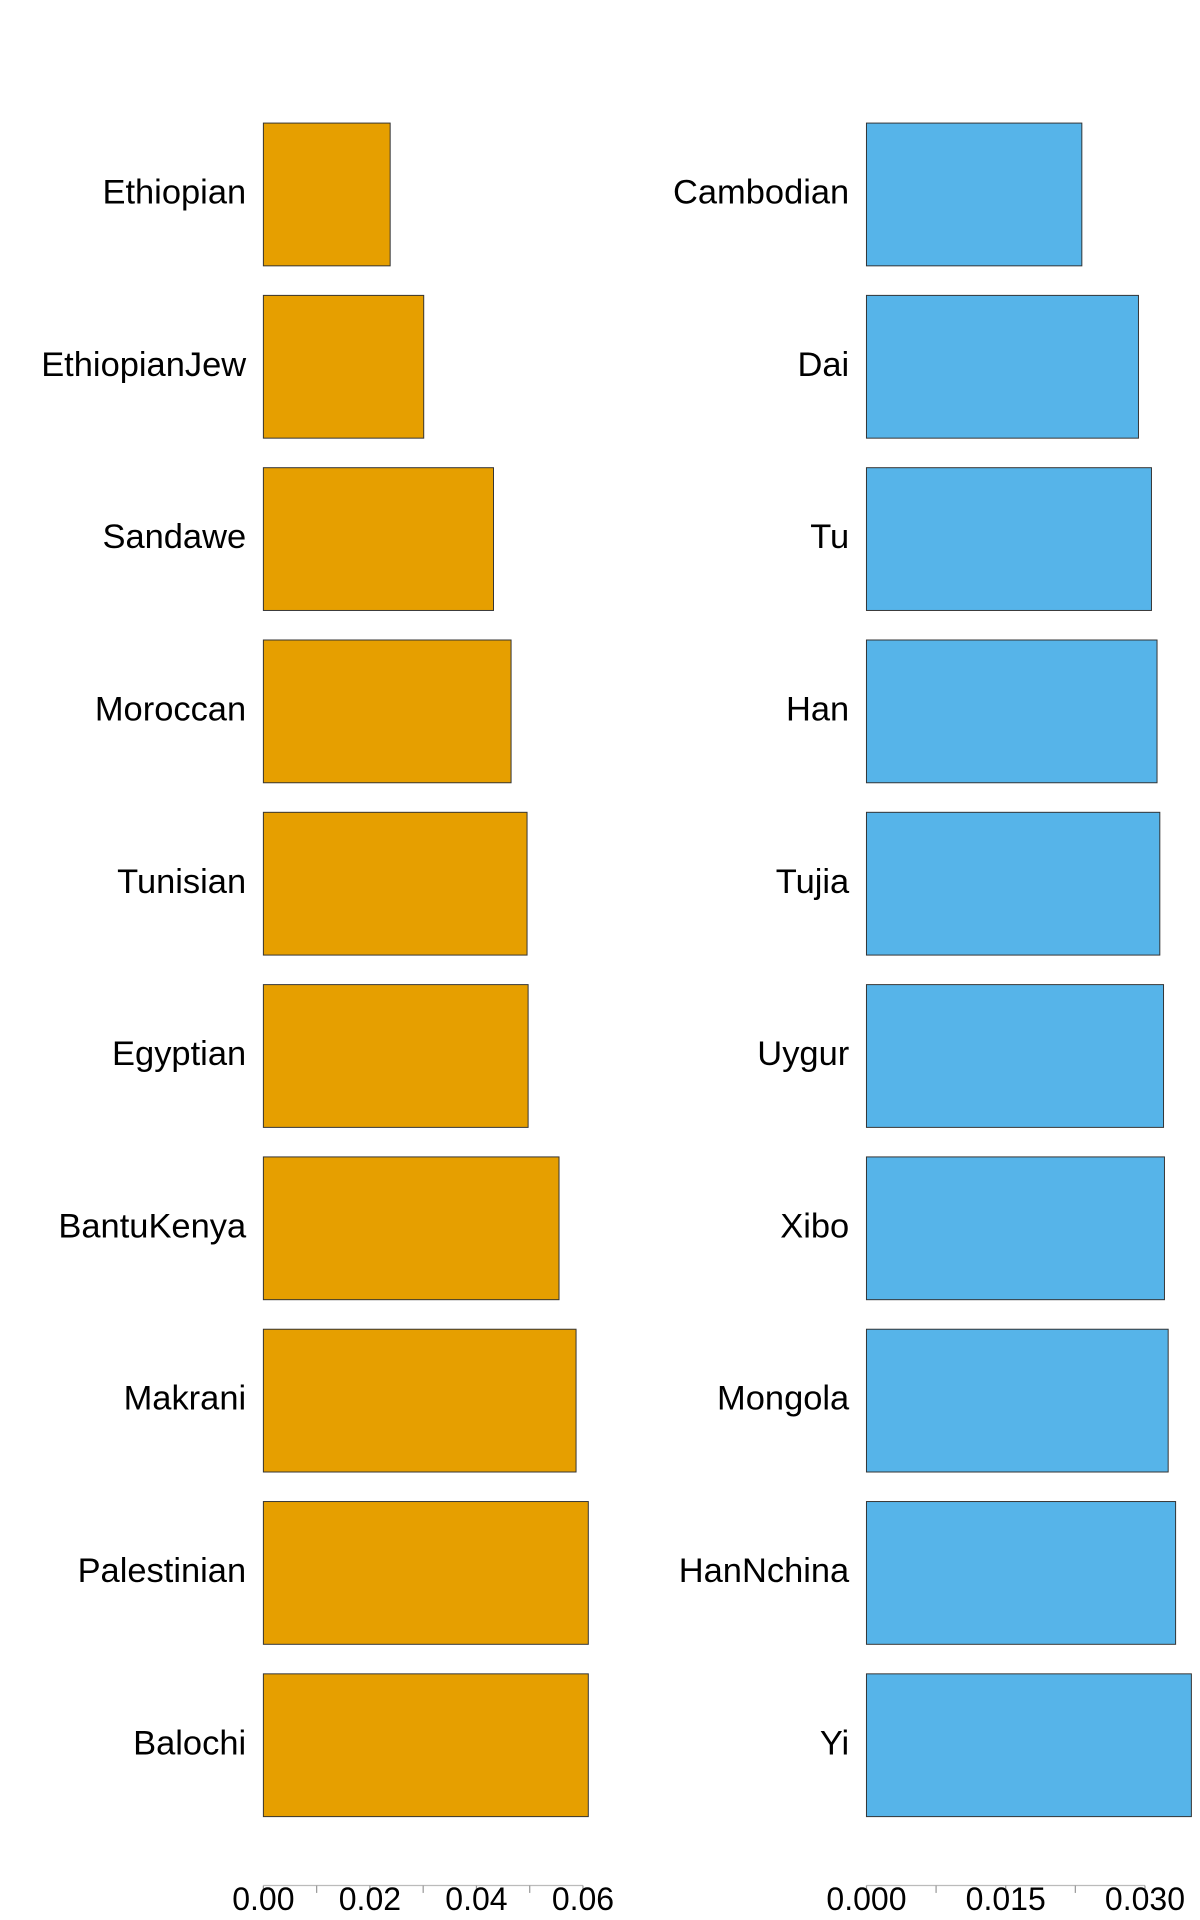 This screenshot has width=1200, height=1920. What do you see at coordinates (764, 1571) in the screenshot?
I see `category-label: HanNchina` at bounding box center [764, 1571].